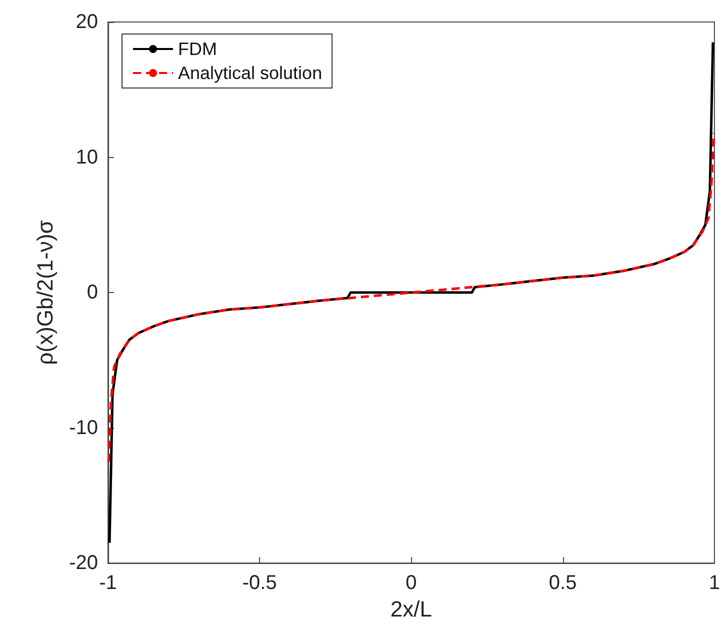  Describe the element at coordinates (87, 22) in the screenshot. I see `y-tick-label: 20` at that location.